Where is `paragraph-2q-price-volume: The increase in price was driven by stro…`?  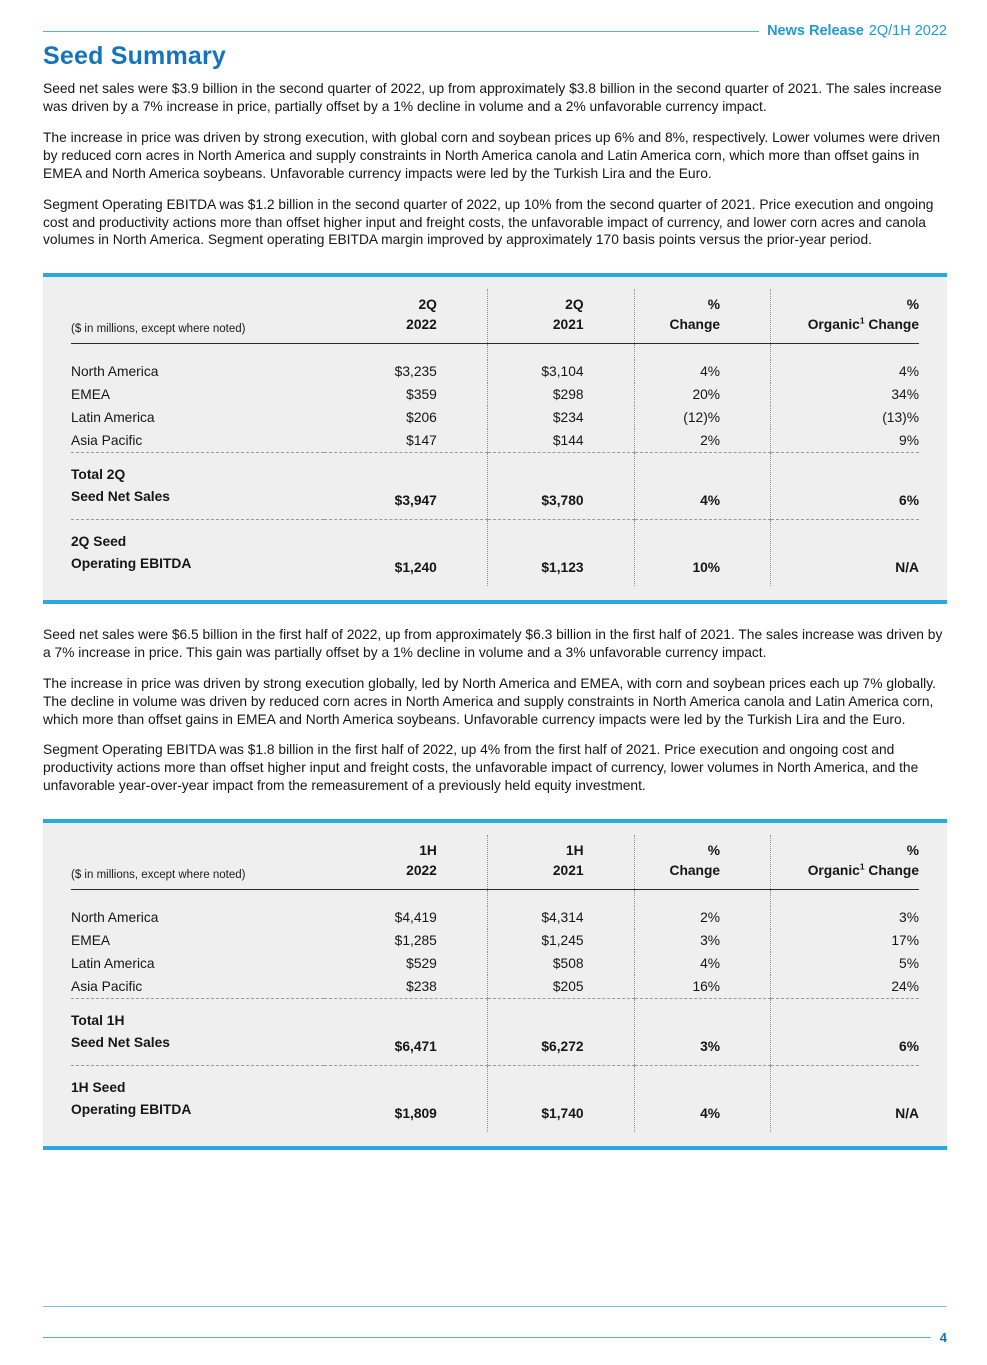 paragraph-2q-price-volume: The increase in price was driven by stro… is located at coordinates (492, 155).